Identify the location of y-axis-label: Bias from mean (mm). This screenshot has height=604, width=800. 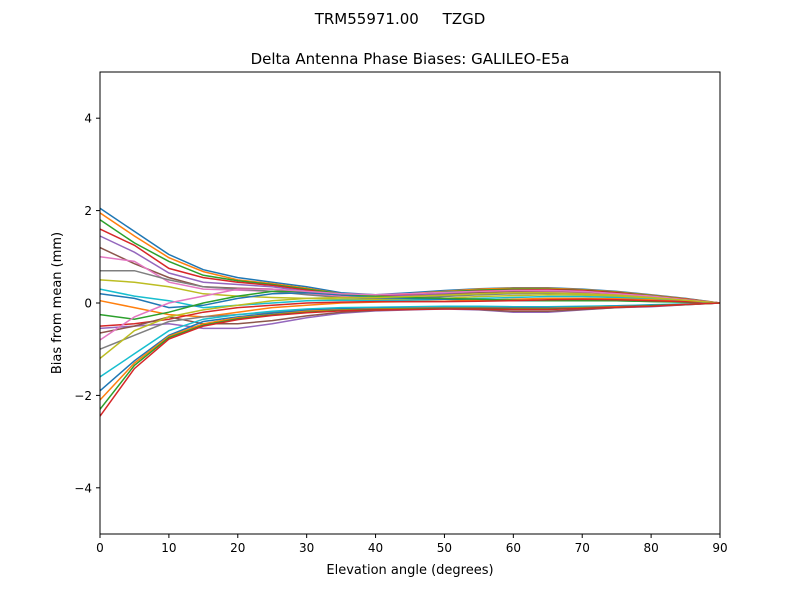
(57, 303).